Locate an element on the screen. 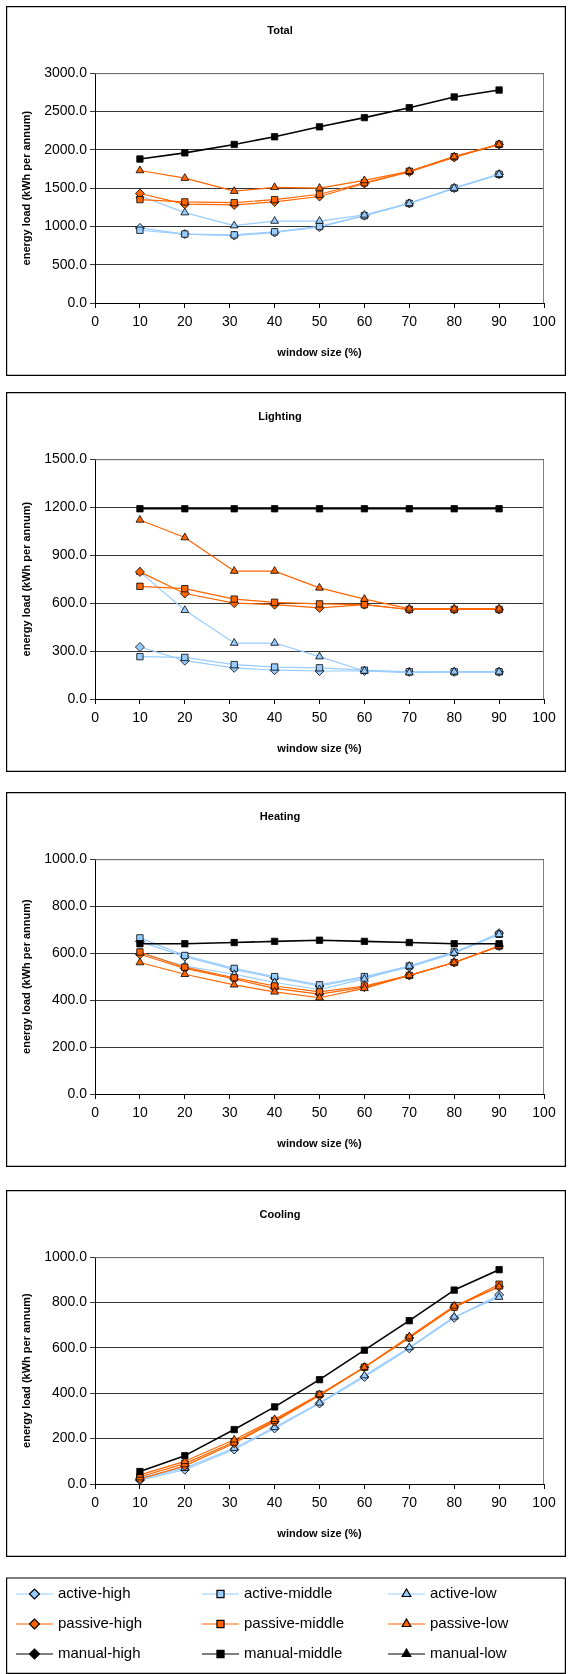 This screenshot has height=1674, width=570. legend-label: manual-high is located at coordinates (99, 1653).